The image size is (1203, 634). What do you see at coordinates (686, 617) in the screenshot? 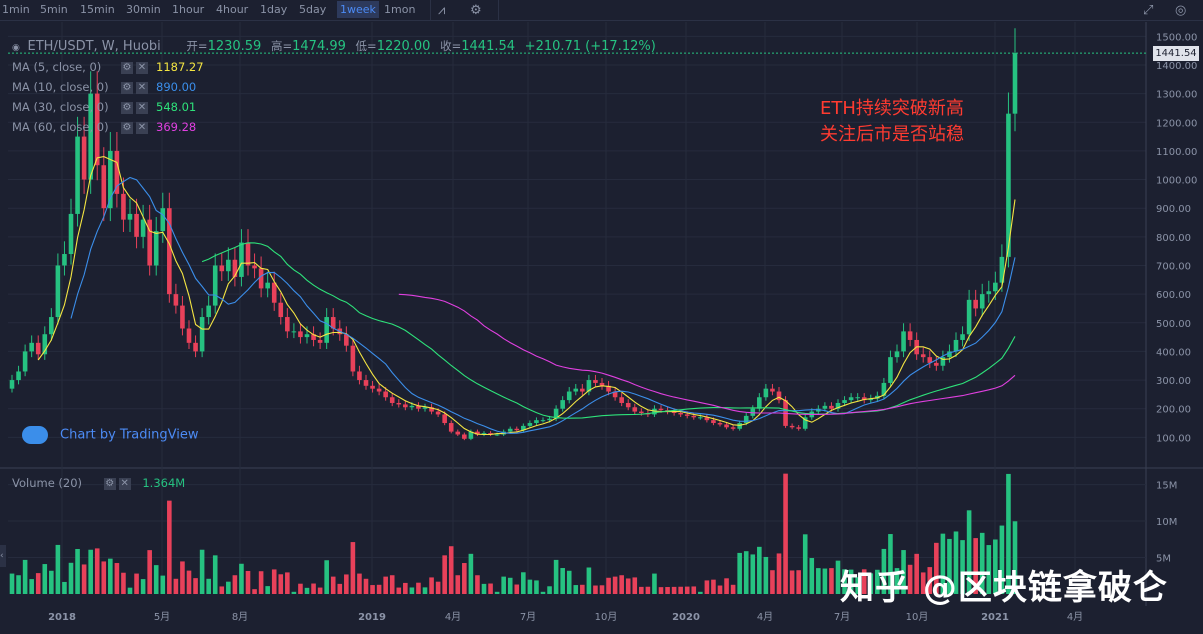
I see `time-tick-label: 2020` at bounding box center [686, 617].